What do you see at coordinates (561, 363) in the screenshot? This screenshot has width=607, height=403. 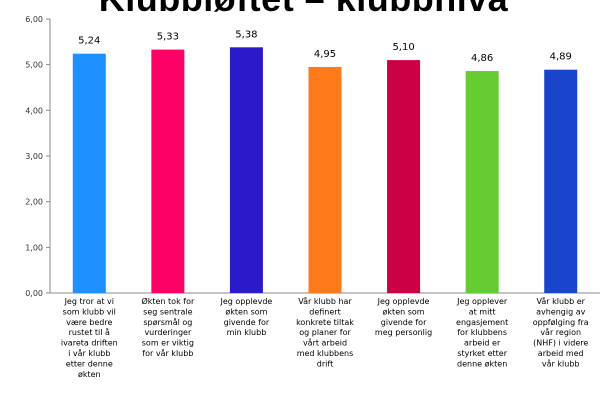 I see `category-label-line: vår klubb` at bounding box center [561, 363].